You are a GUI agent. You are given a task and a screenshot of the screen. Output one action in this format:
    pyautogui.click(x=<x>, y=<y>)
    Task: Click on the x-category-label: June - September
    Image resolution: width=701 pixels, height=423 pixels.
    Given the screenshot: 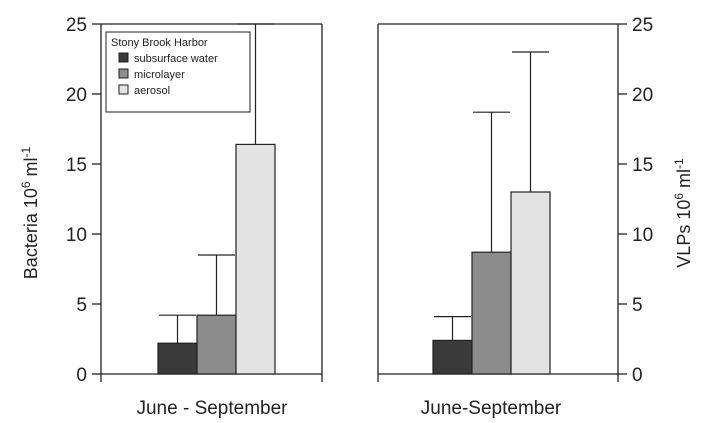 What is the action you would take?
    pyautogui.click(x=212, y=408)
    